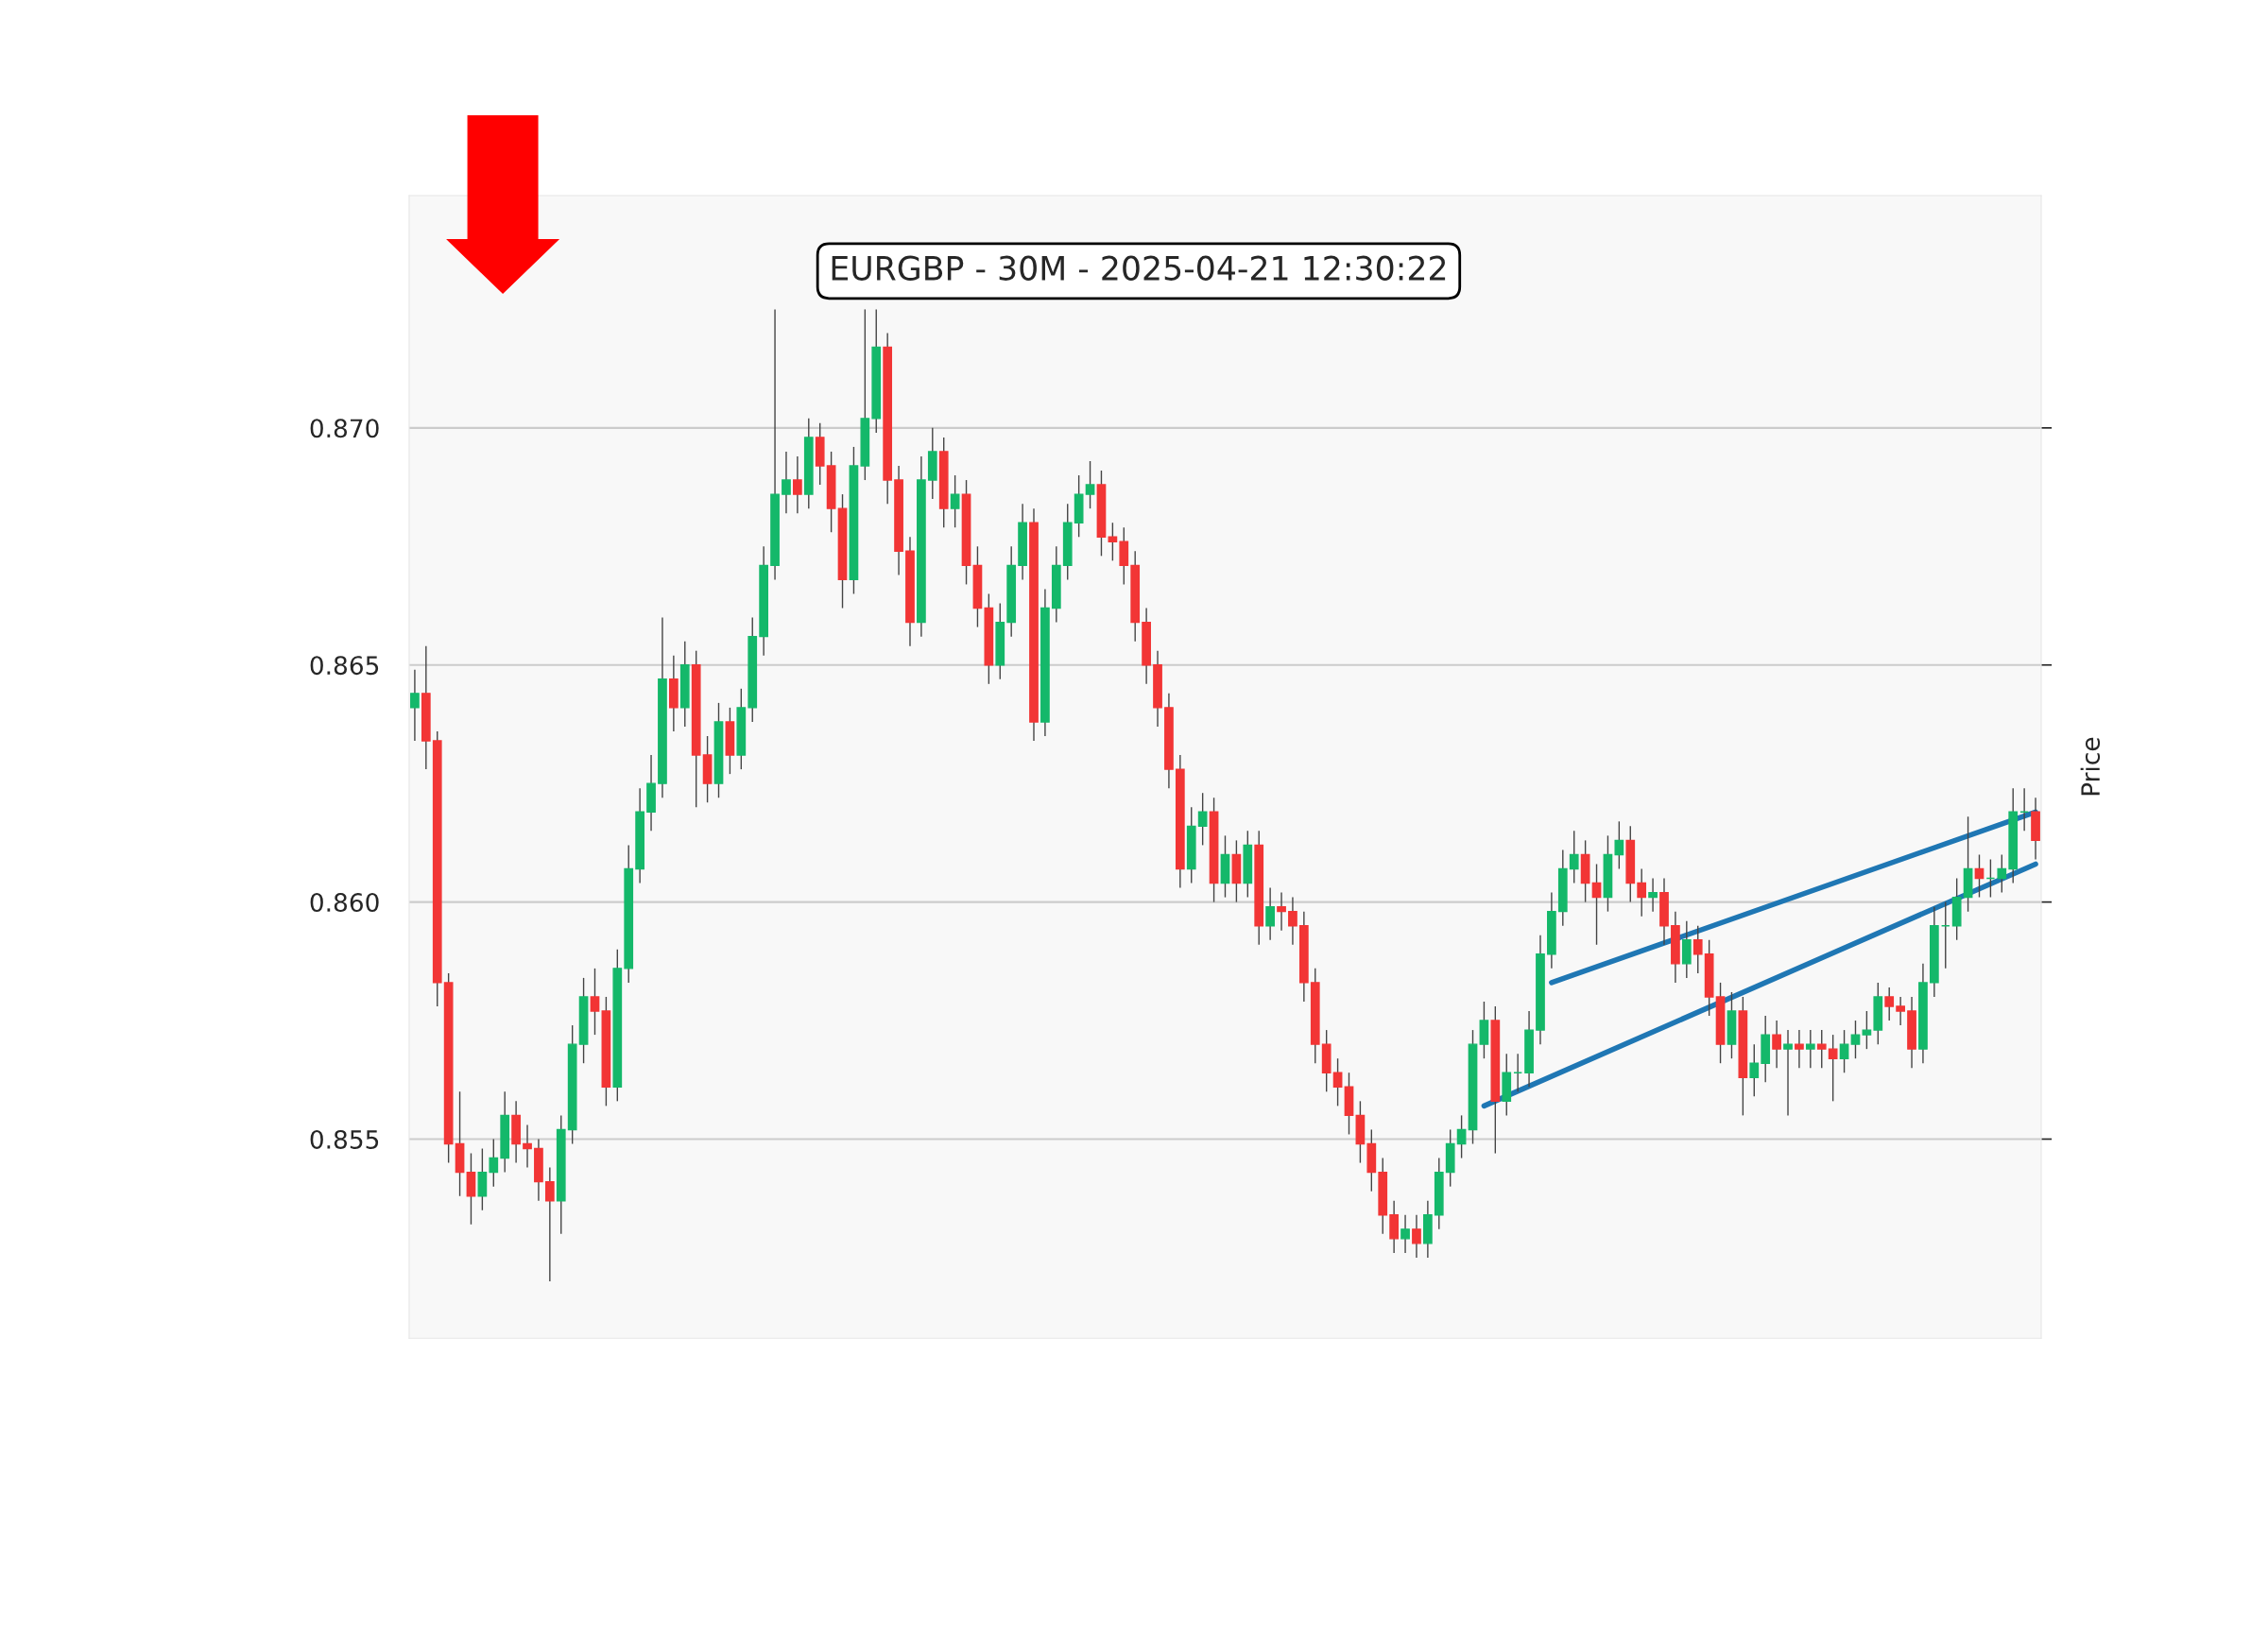 The image size is (2268, 1630). Describe the element at coordinates (344, 666) in the screenshot. I see `y-tick-label: 0.865` at that location.